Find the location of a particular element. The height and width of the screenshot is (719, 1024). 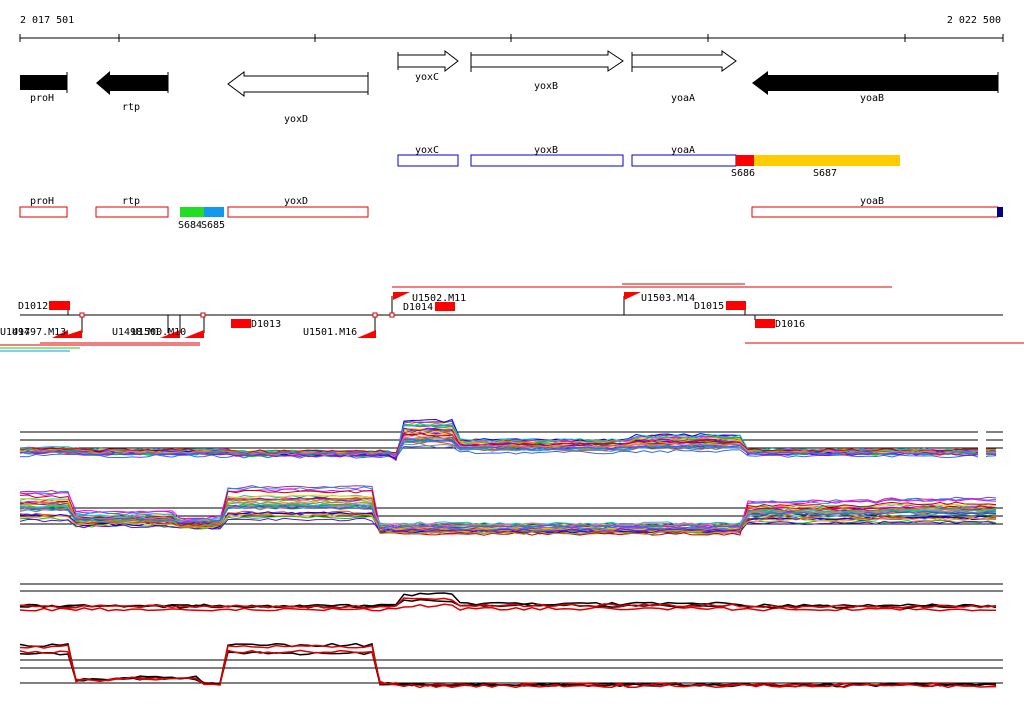

feature-D1016 is located at coordinates (765, 323).